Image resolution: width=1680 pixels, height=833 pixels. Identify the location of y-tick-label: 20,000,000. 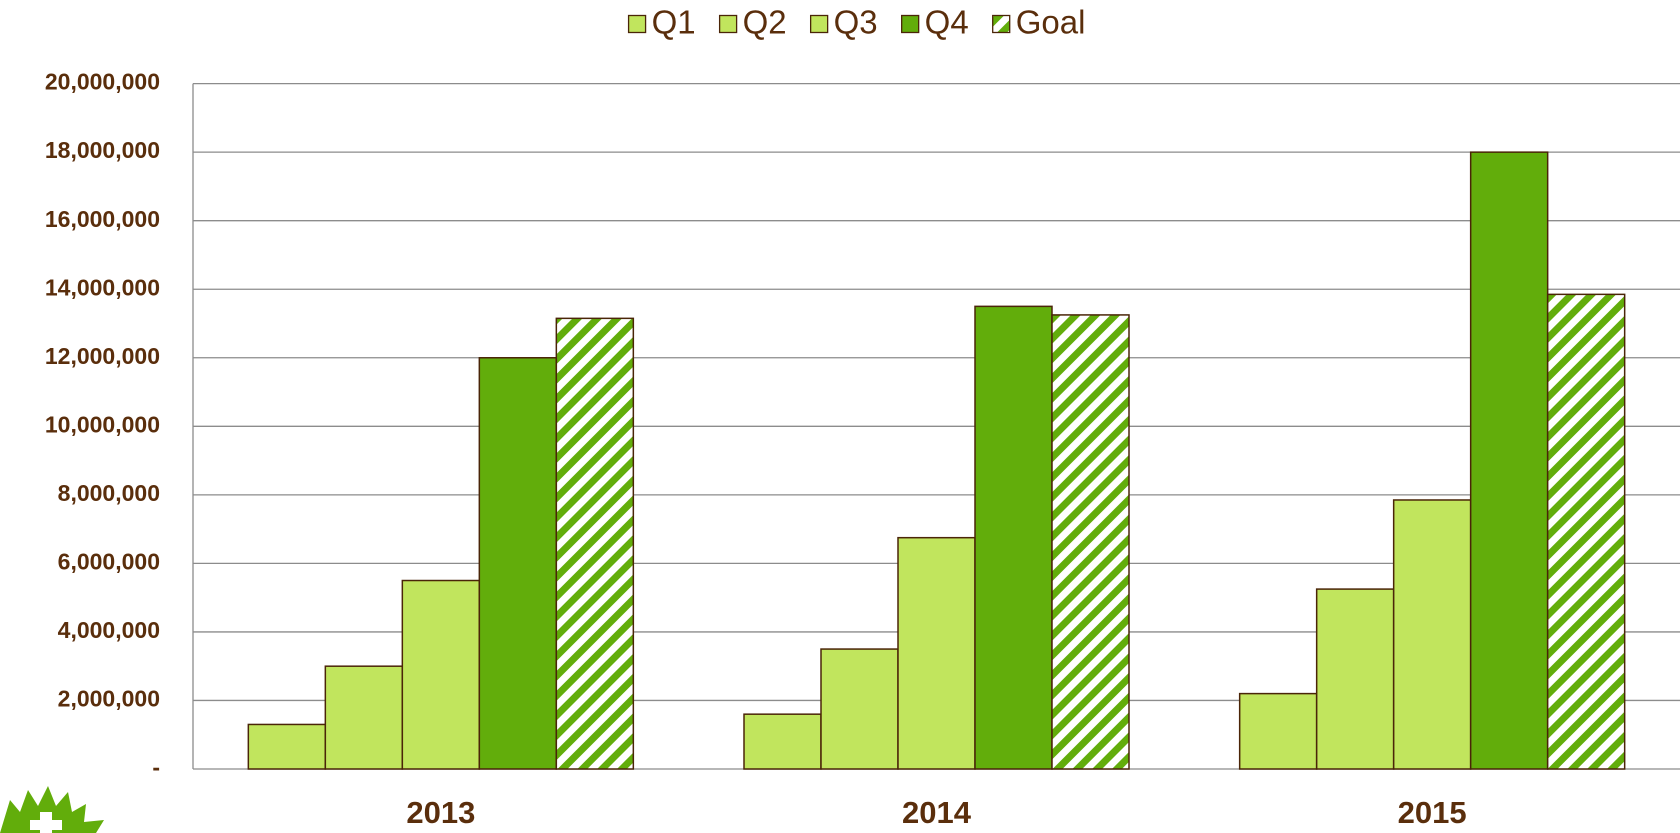
(102, 82).